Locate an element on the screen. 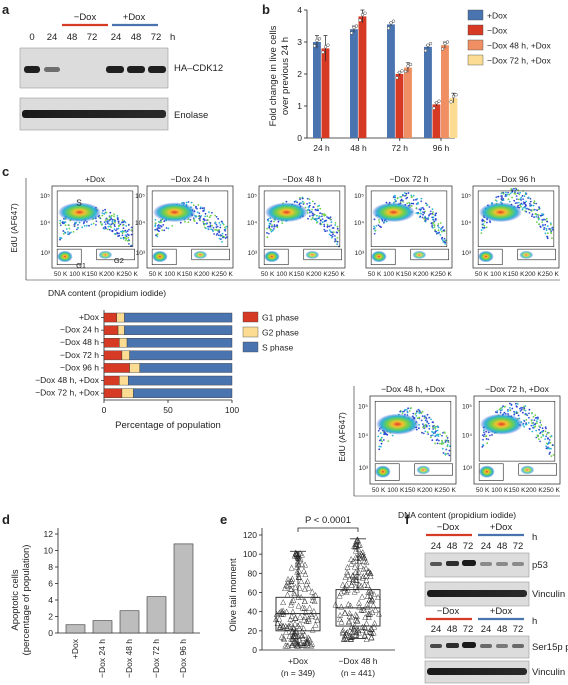  flow-ytick: 10⁵ is located at coordinates (363, 407).